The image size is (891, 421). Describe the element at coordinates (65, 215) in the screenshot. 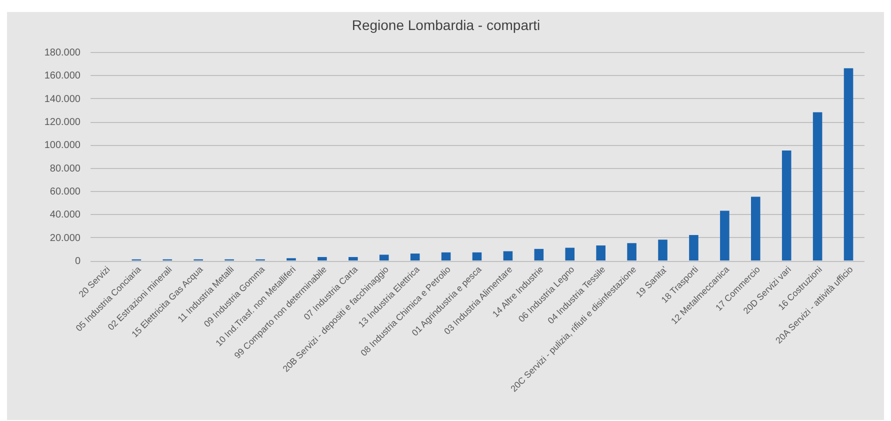

I see `y-tick-label: 40.000` at that location.